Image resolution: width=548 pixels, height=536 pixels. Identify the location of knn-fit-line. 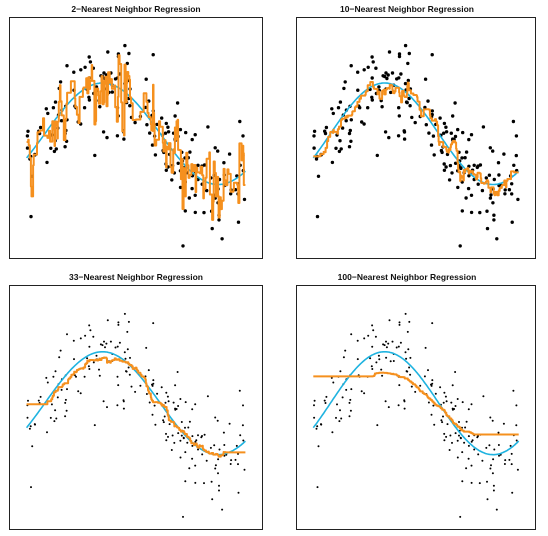
(416, 403).